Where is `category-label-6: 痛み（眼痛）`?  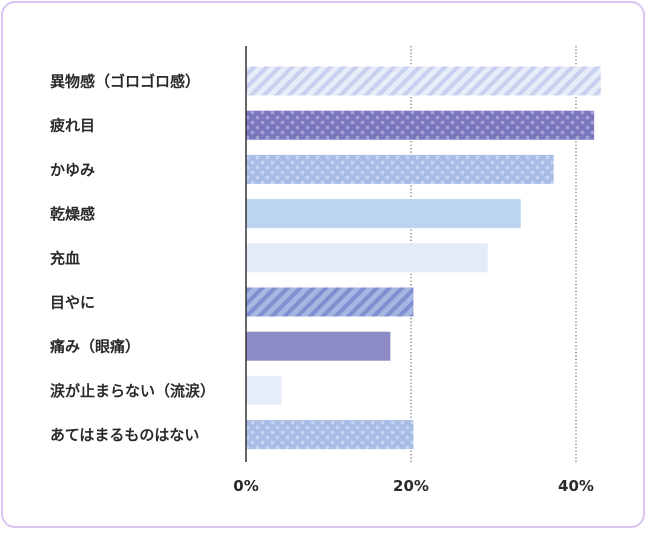
category-label-6: 痛み（眼痛） is located at coordinates (94, 347).